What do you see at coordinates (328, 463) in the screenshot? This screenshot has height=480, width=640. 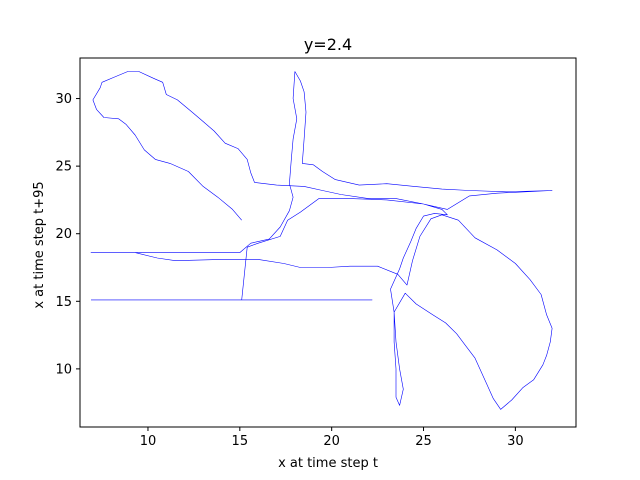 I see `x-axis-label: x at time step t` at bounding box center [328, 463].